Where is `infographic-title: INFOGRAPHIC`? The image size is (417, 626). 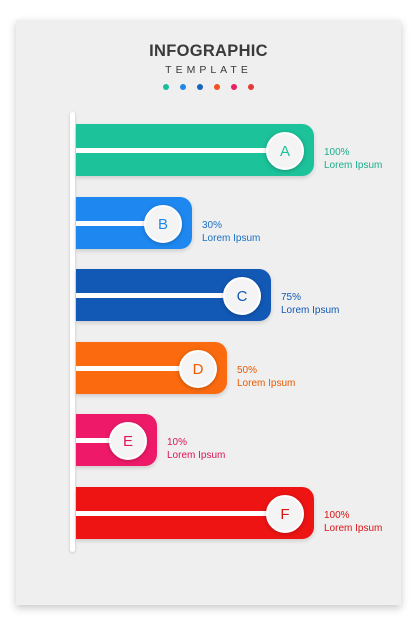
infographic-title: INFOGRAPHIC is located at coordinates (208, 51).